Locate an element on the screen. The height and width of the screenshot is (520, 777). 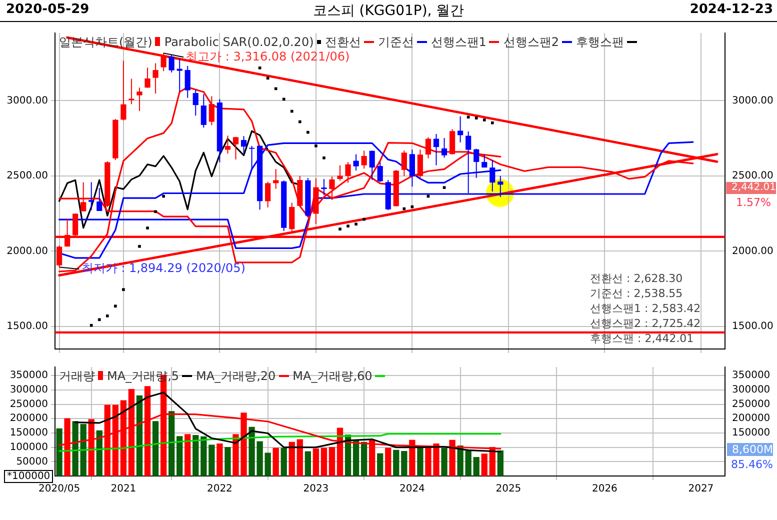
y2-tick-label: 2000.00 is located at coordinates (753, 251).